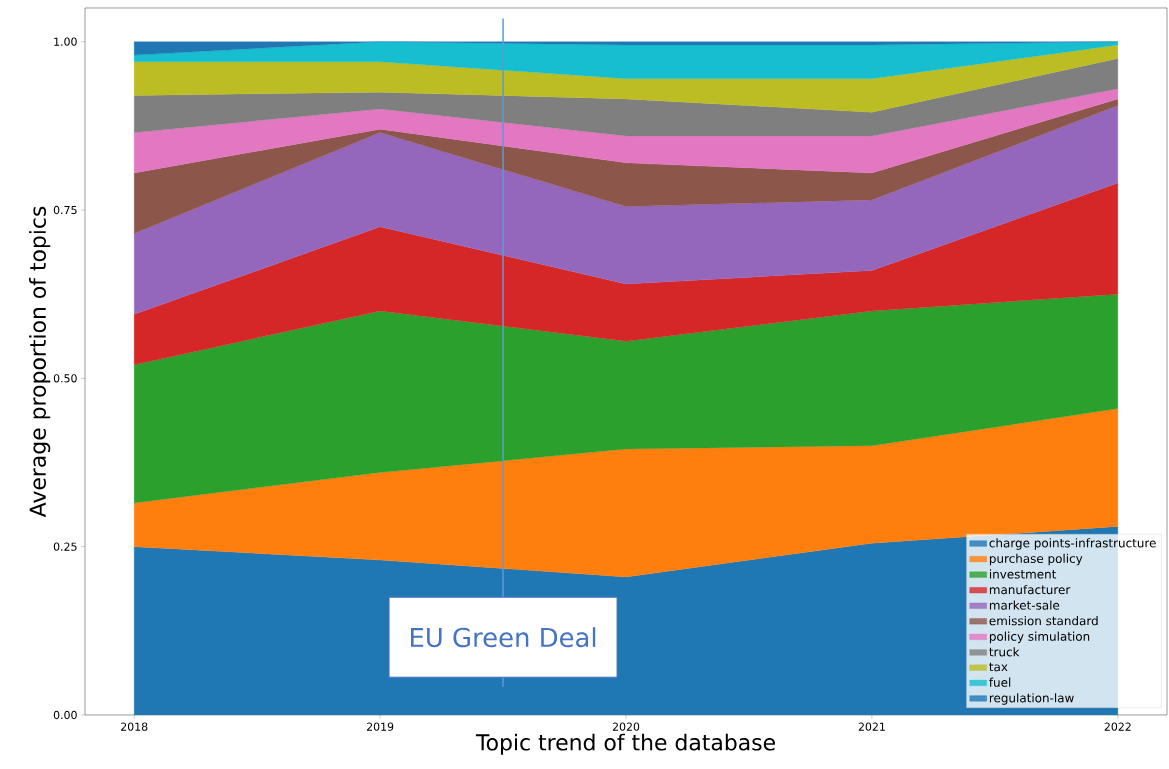  Describe the element at coordinates (65, 715) in the screenshot. I see `y-tick-label: 0.00` at that location.